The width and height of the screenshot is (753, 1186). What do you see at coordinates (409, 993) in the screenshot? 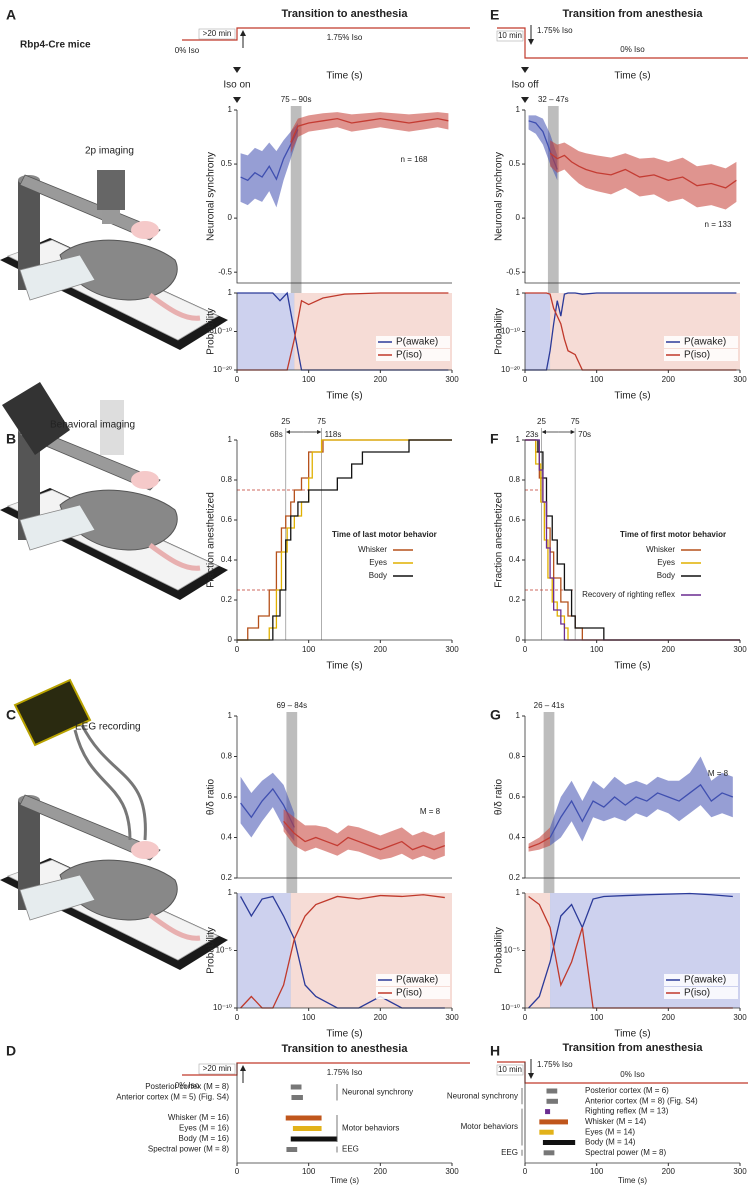
I see `legend-label: P(iso)` at bounding box center [409, 993].